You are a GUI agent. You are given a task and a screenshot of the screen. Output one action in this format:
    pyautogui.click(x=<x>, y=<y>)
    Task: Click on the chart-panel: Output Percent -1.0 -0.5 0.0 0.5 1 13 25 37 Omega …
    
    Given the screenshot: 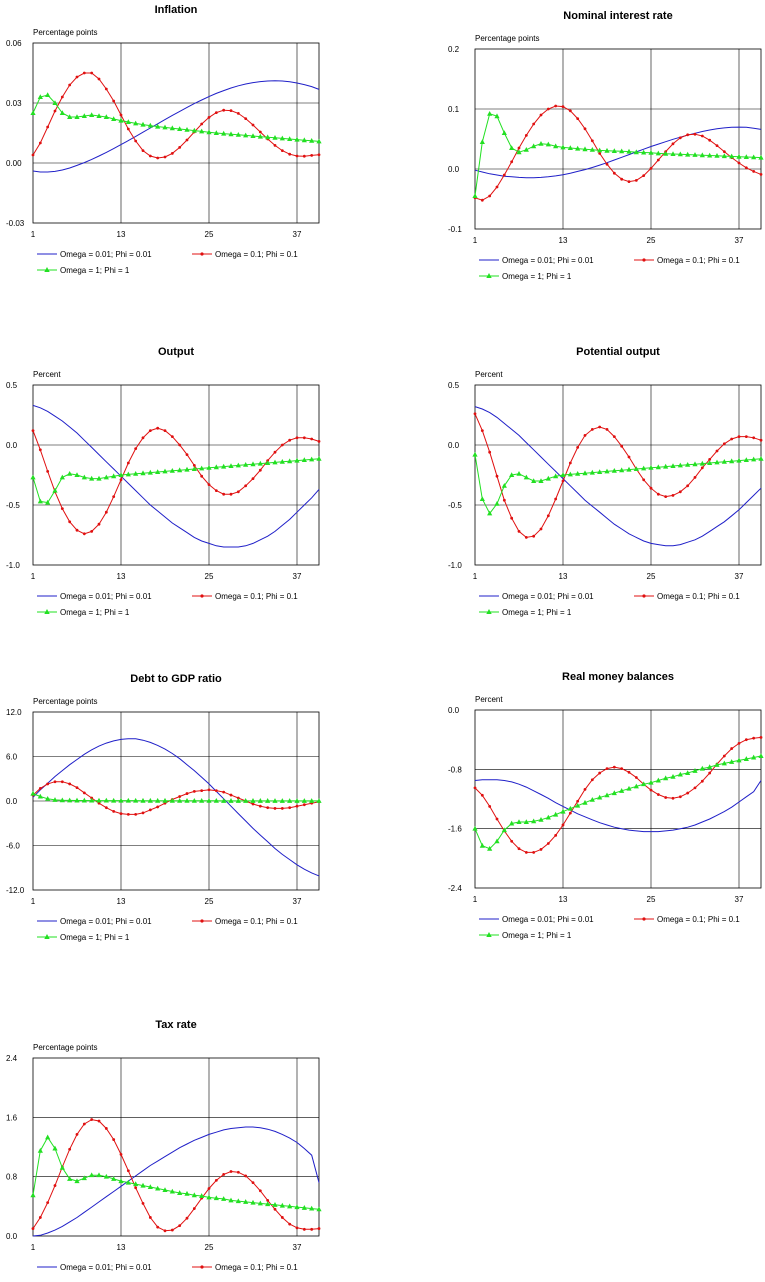 What is the action you would take?
    pyautogui.click(x=164, y=481)
    